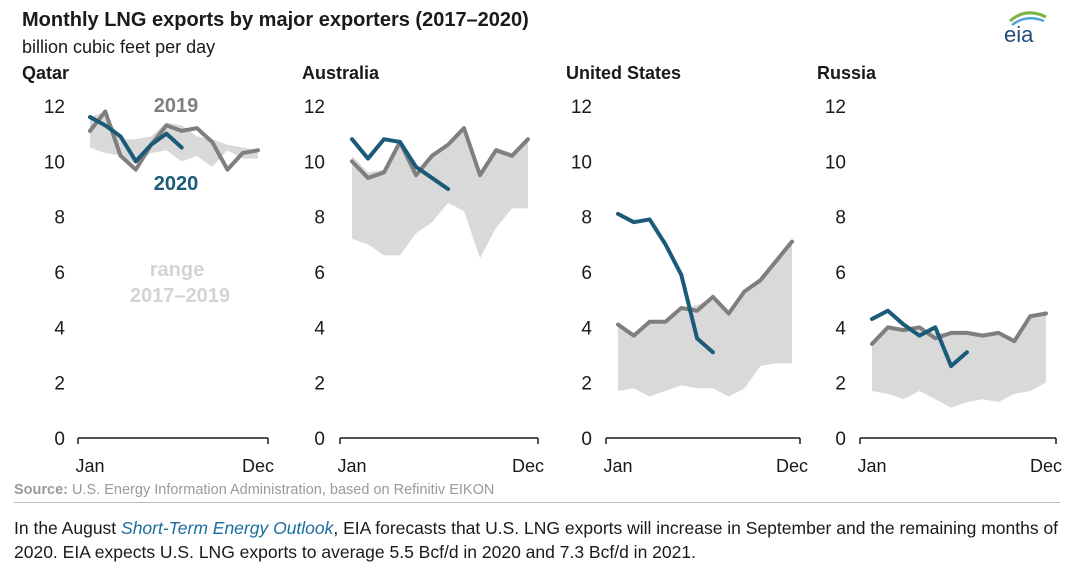 This screenshot has height=576, width=1080. I want to click on chart-subtitle: billion cubic feet per day, so click(119, 47).